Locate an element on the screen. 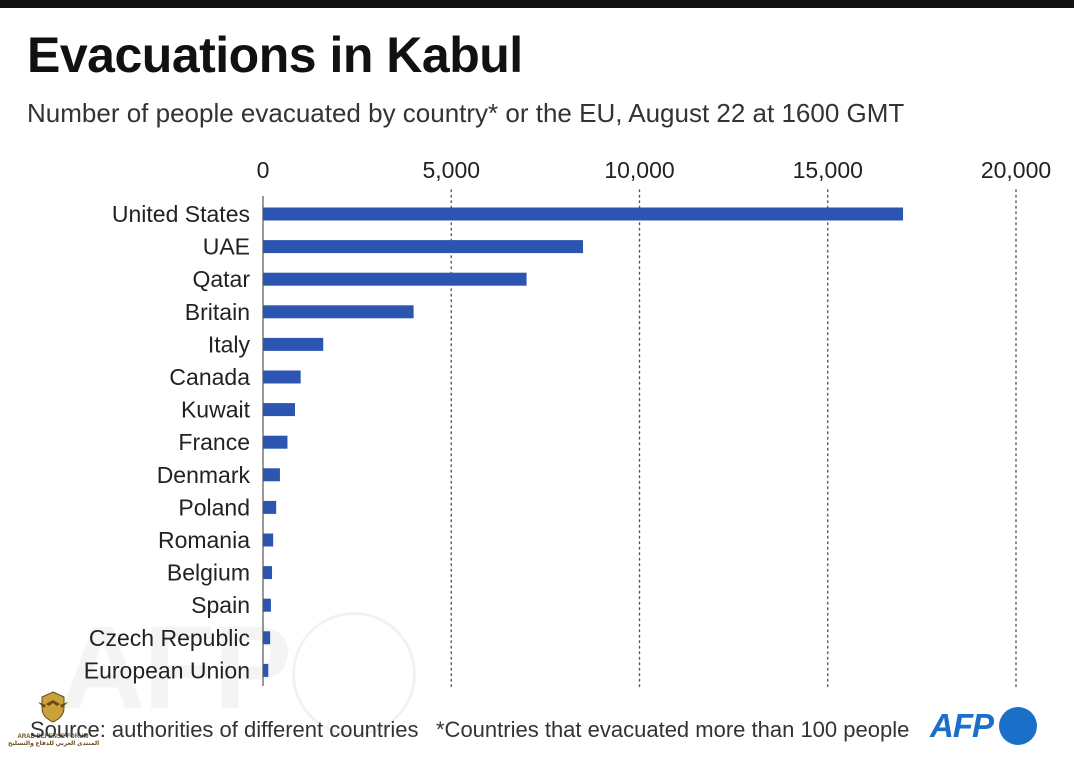 This screenshot has height=760, width=1074. category-label: Canada is located at coordinates (209, 377).